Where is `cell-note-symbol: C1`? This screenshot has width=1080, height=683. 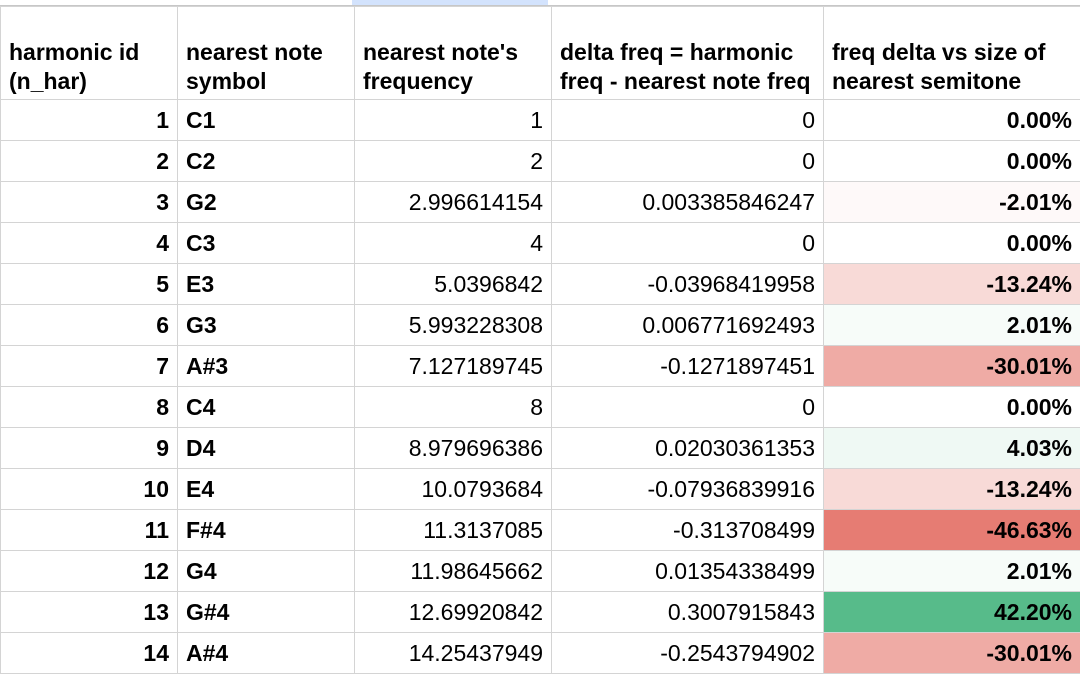
cell-note-symbol: C1 is located at coordinates (266, 120).